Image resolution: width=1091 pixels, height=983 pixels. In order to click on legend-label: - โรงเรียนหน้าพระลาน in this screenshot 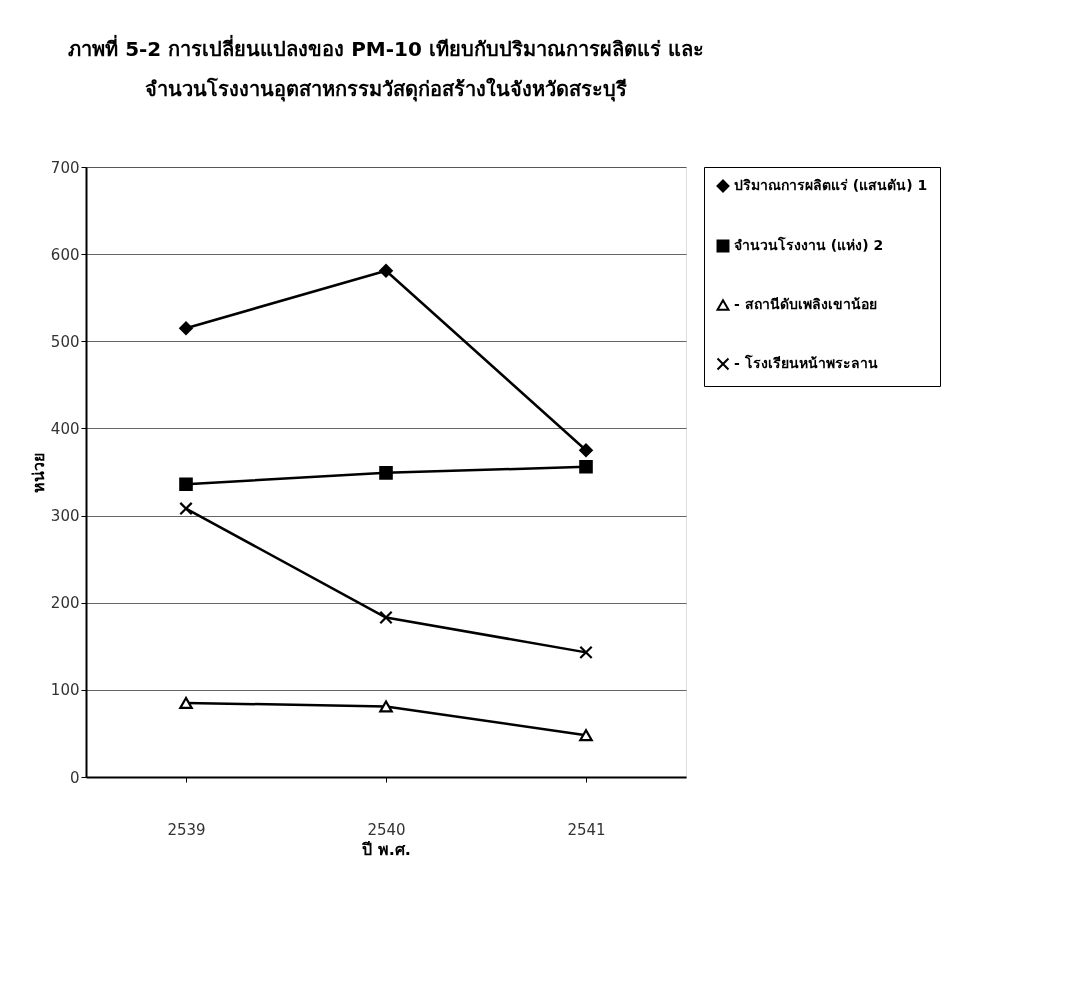, I will do `click(806, 362)`.